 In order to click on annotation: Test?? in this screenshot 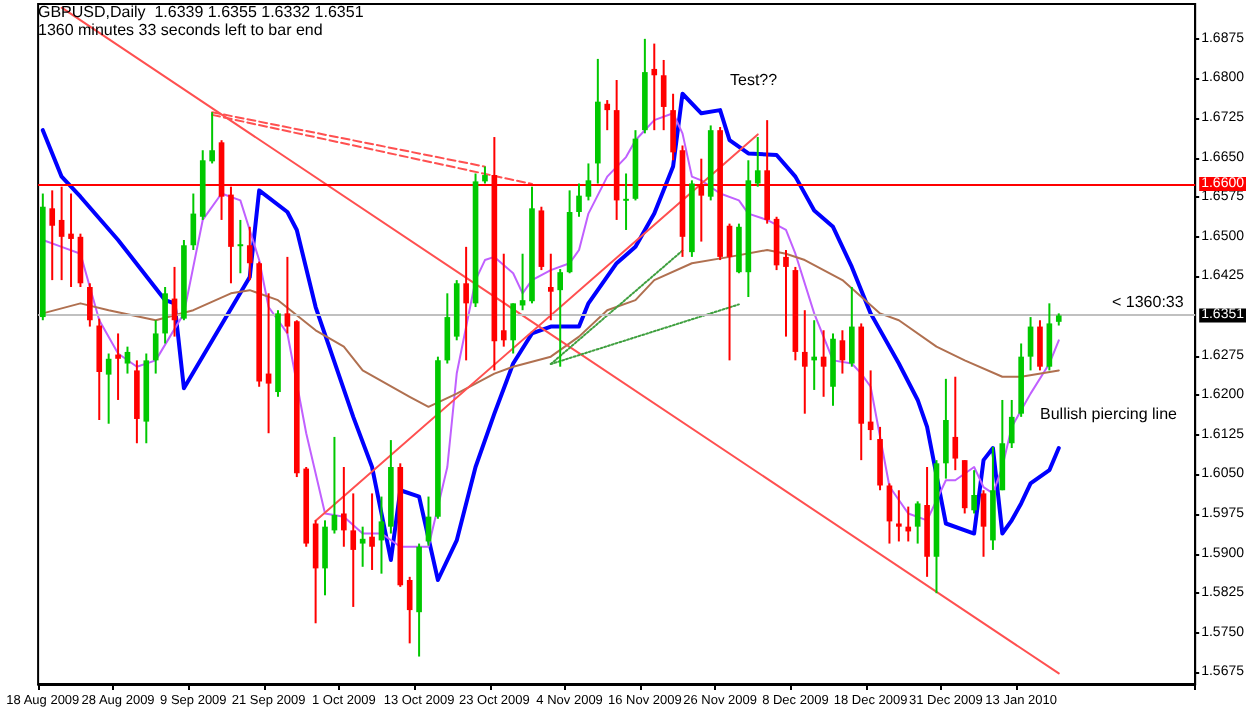, I will do `click(754, 80)`.